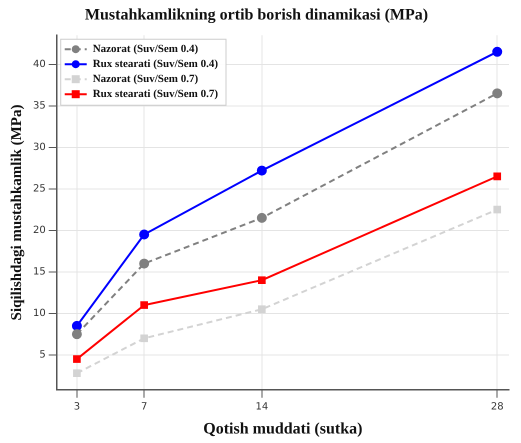 The height and width of the screenshot is (443, 521). What do you see at coordinates (42, 355) in the screenshot?
I see `y-tick-label: 5` at bounding box center [42, 355].